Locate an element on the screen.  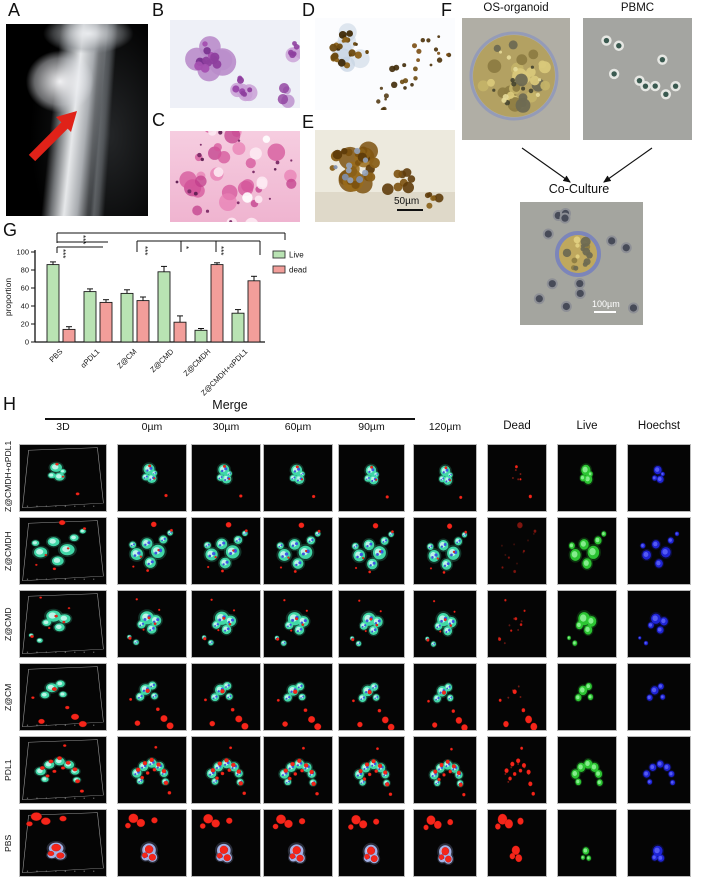
micro-cell-Z@CMD-120µm is located at coordinates (445, 624).